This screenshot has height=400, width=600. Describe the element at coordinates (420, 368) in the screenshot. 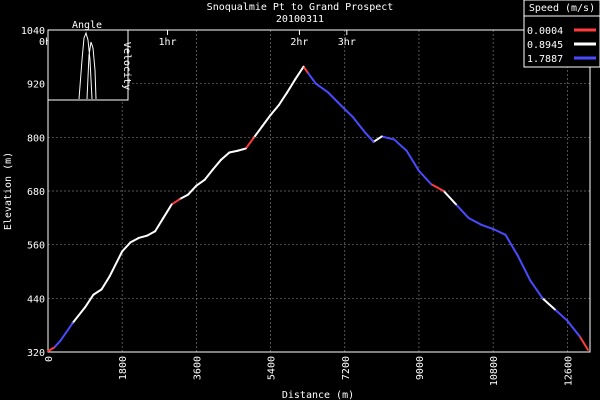

I see `x-tick-label: 9000` at that location.